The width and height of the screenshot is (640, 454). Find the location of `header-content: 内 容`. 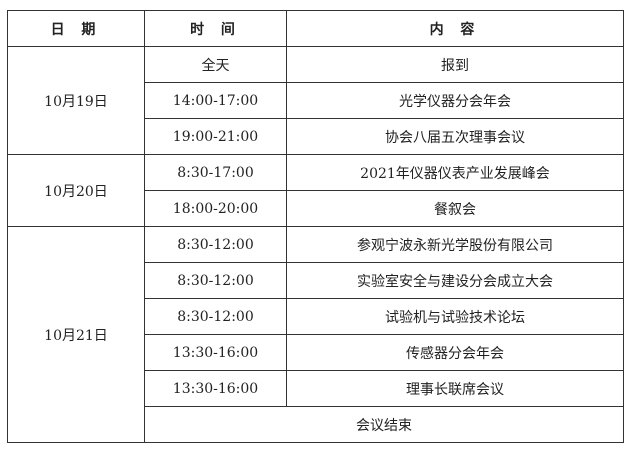

header-content: 内 容 is located at coordinates (455, 28).